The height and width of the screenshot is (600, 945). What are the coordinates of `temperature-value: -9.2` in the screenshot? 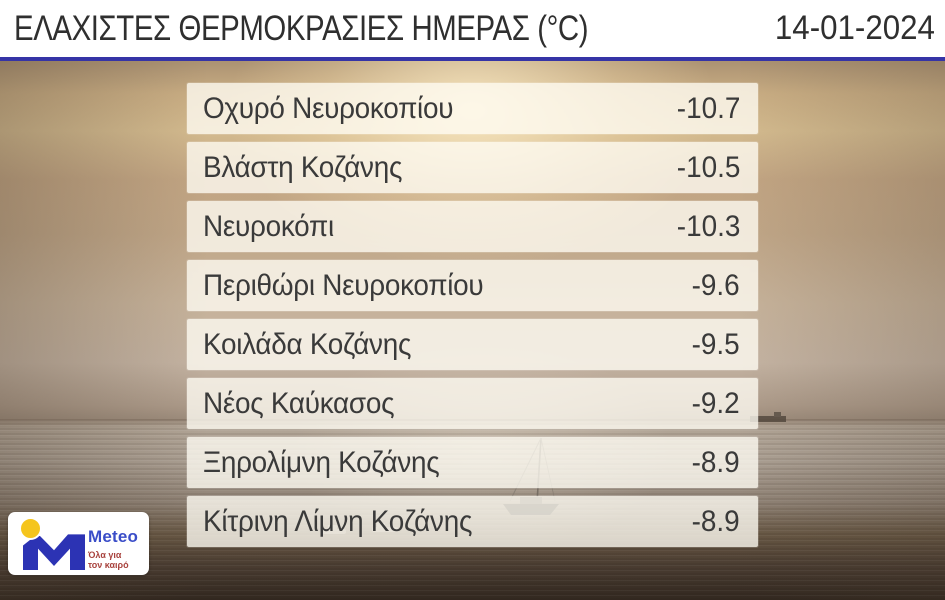 It's located at (715, 403).